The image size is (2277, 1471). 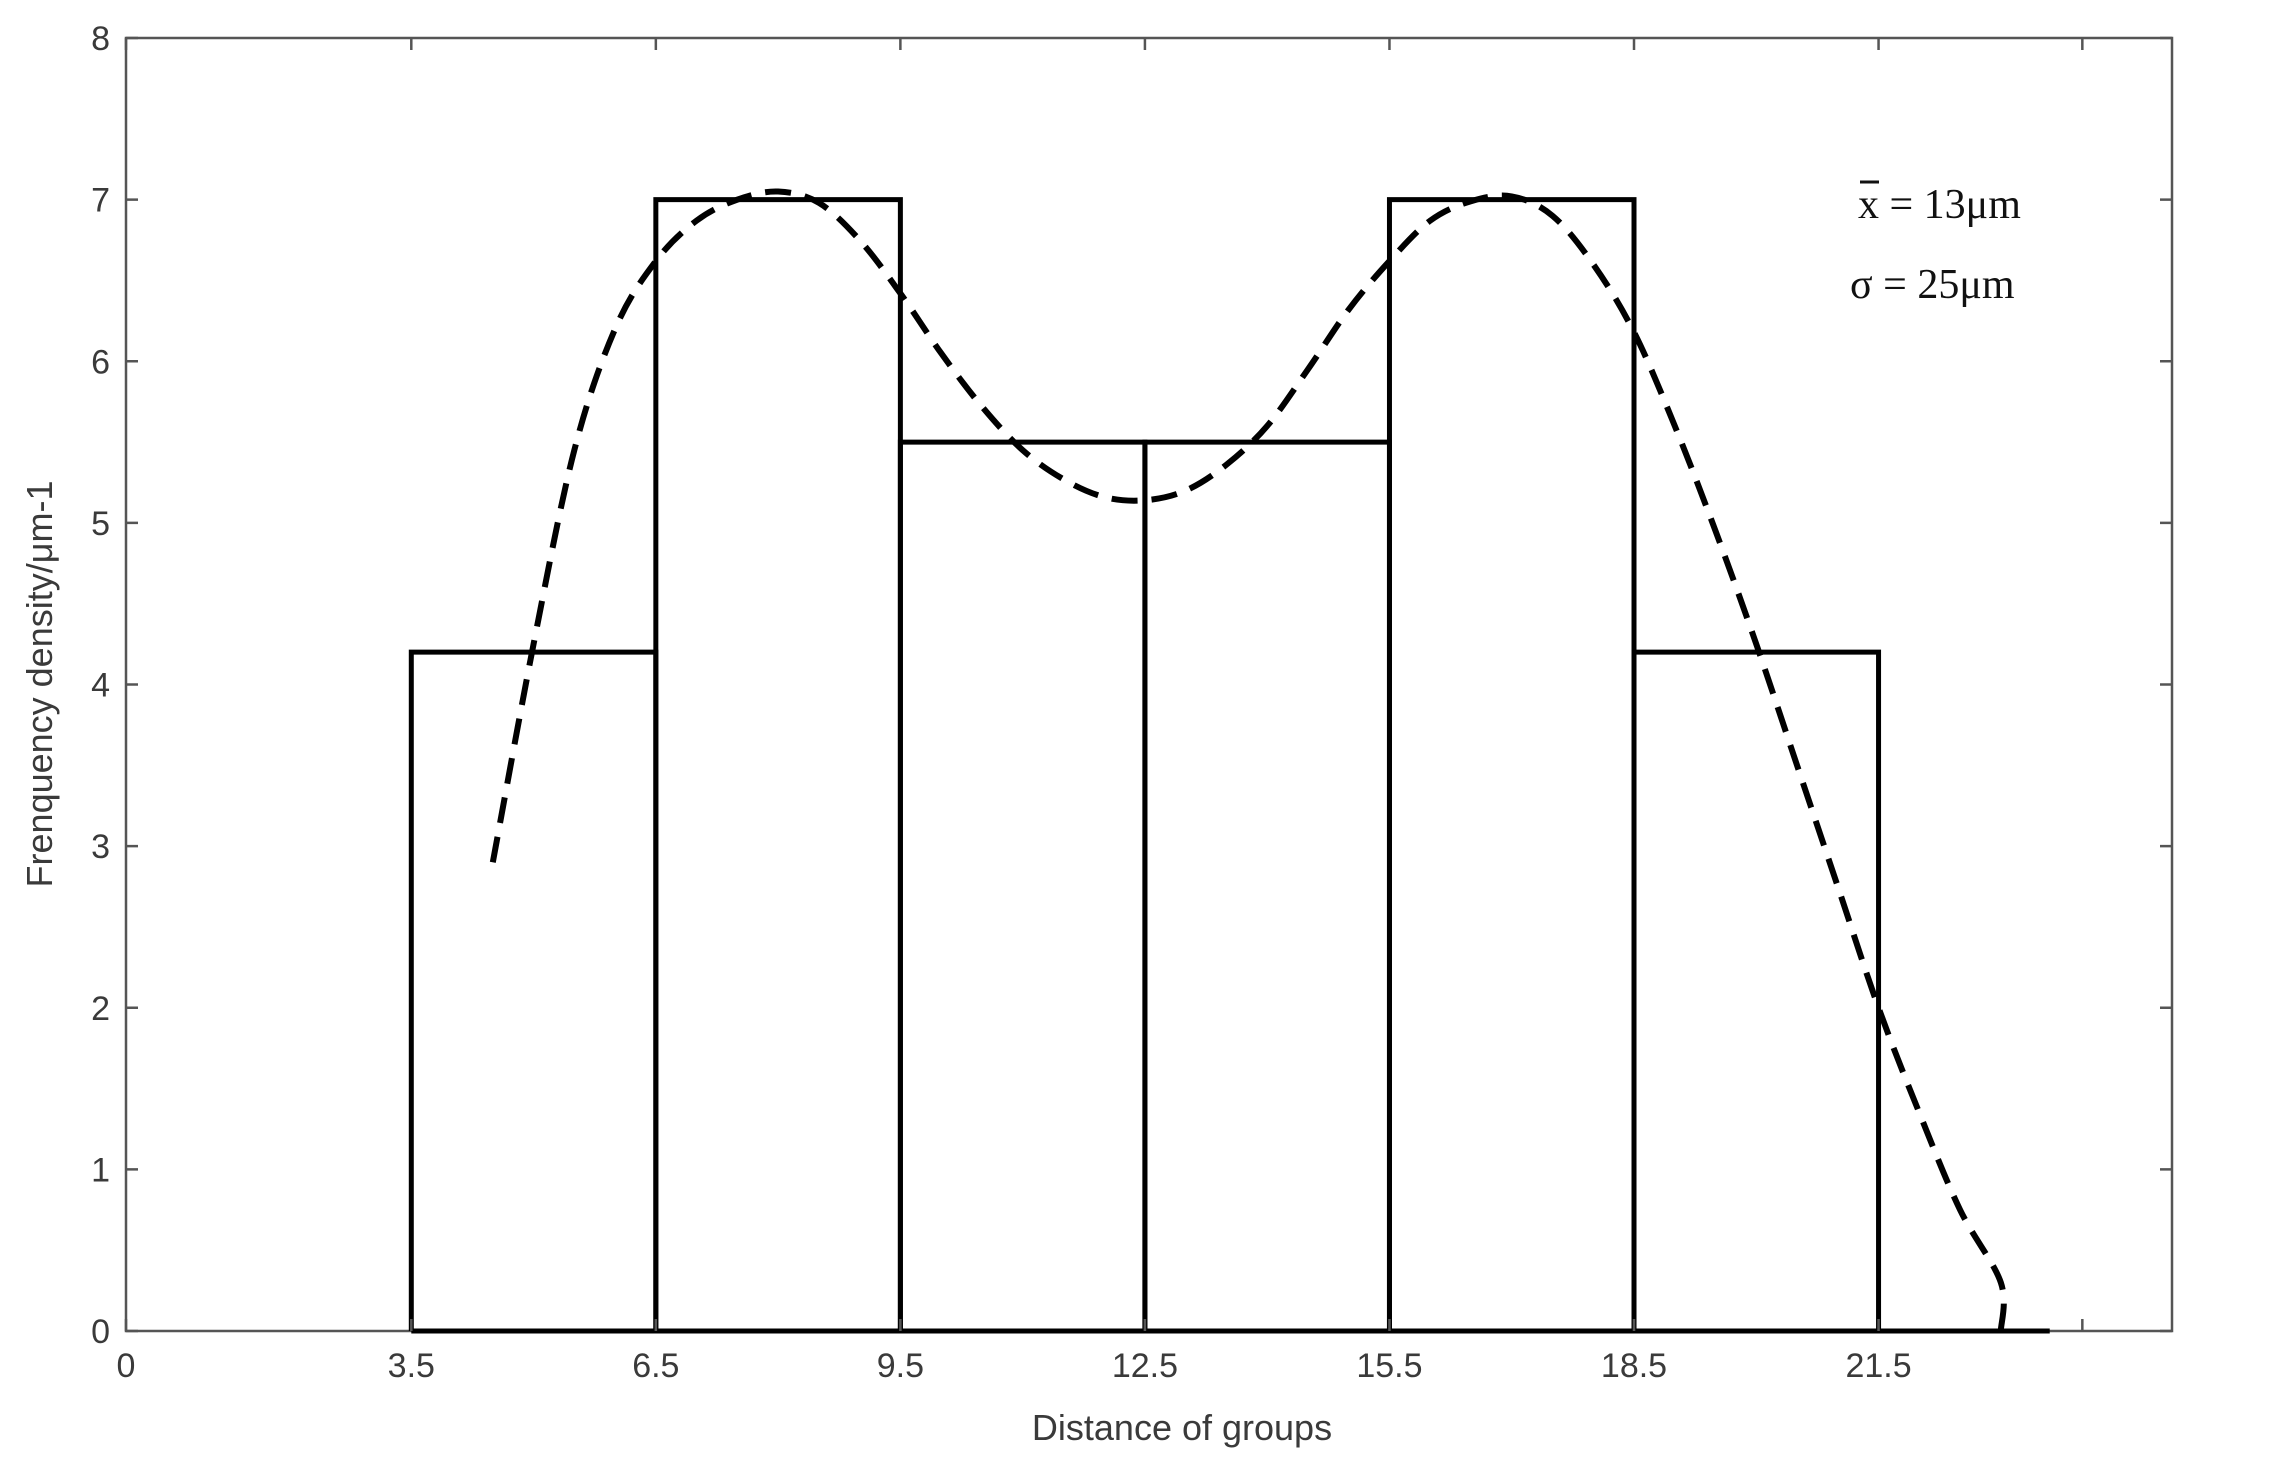 I want to click on x-tick-label: 6.5, so click(x=655, y=1366).